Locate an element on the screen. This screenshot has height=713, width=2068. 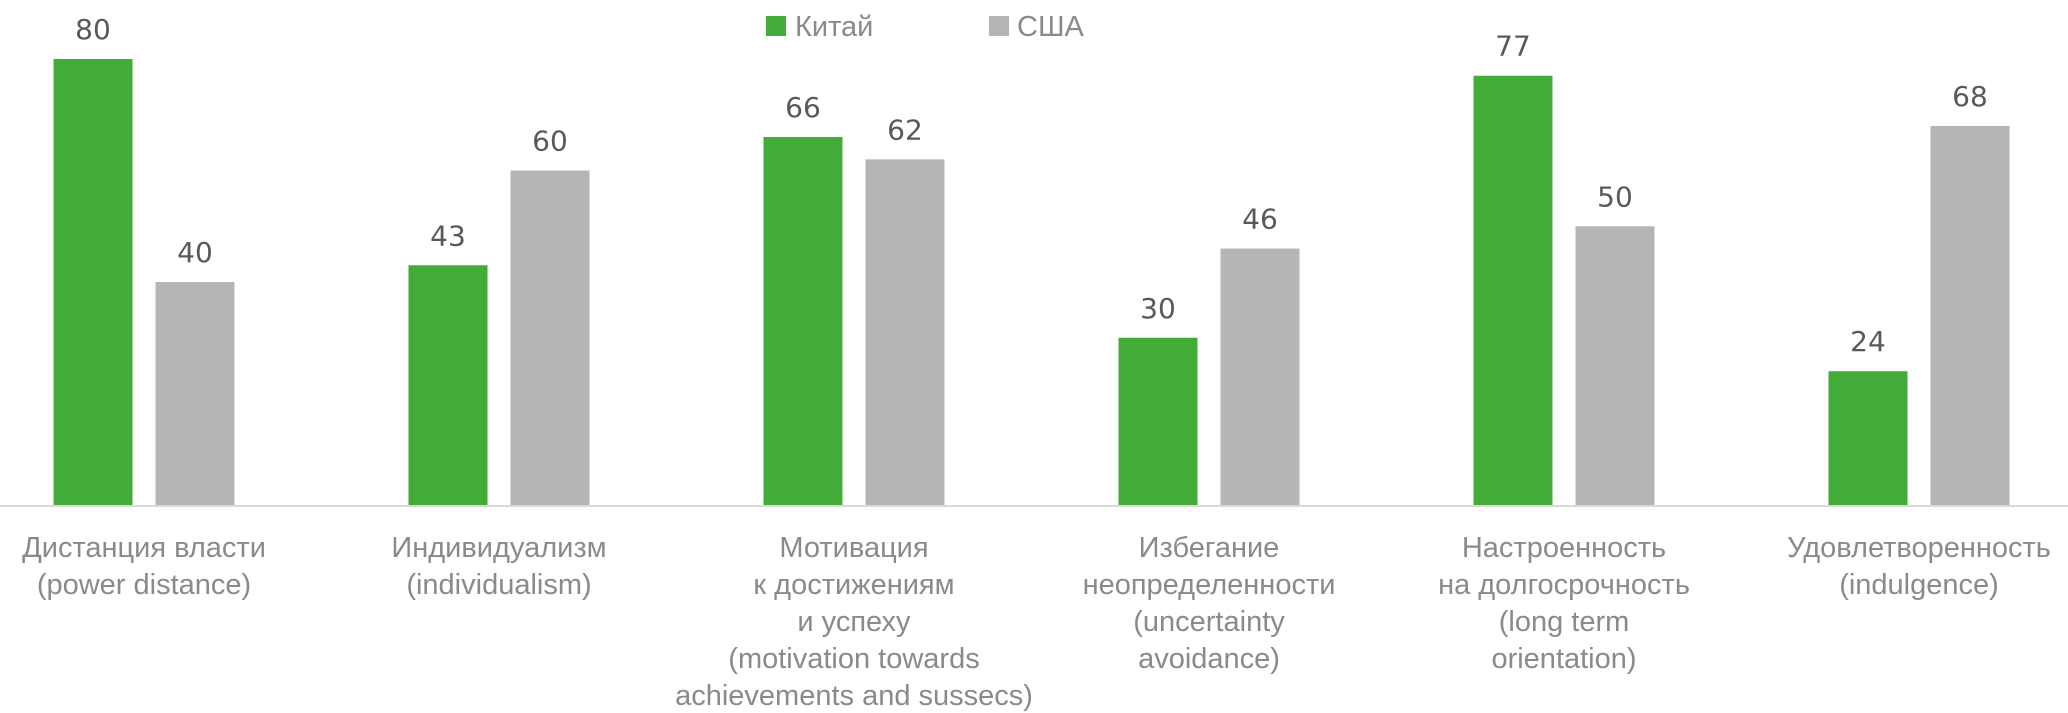
data-label-china: 66 is located at coordinates (803, 107).